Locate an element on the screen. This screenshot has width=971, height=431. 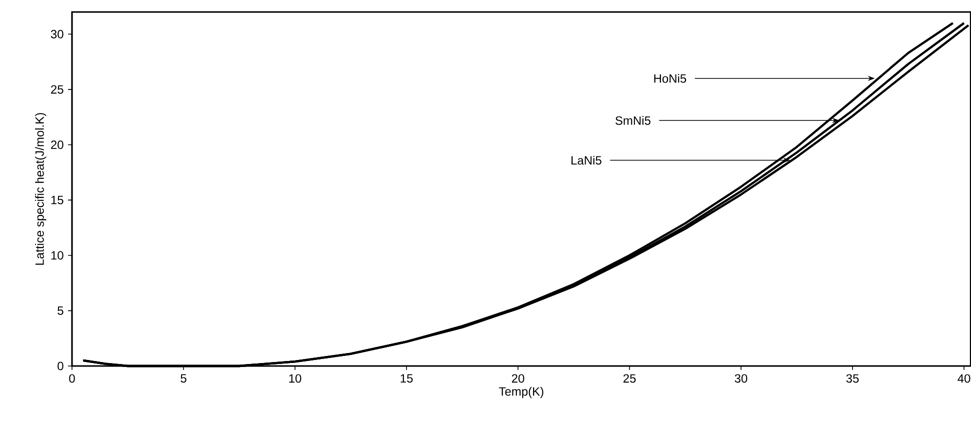
x-tick-label: 30 is located at coordinates (741, 378).